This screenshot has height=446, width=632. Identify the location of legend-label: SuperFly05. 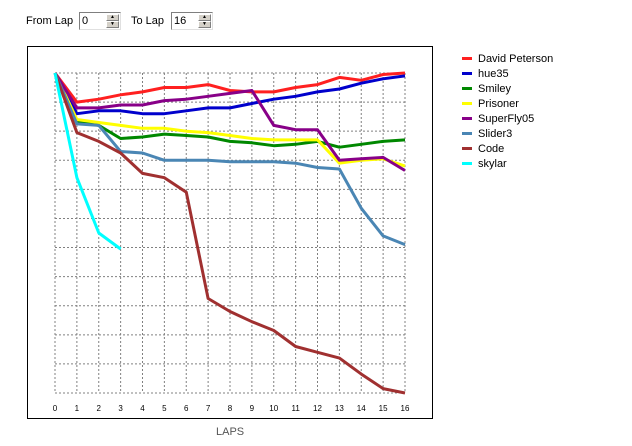
(506, 118).